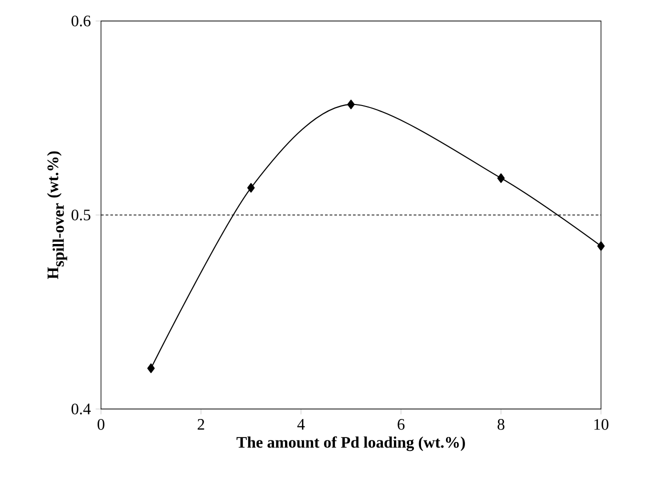  What do you see at coordinates (501, 424) in the screenshot?
I see `x-tick-label: 8` at bounding box center [501, 424].